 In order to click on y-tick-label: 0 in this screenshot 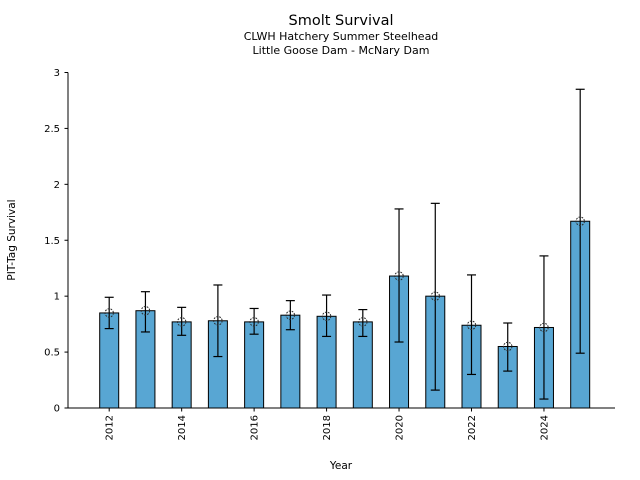, I will do `click(57, 409)`.